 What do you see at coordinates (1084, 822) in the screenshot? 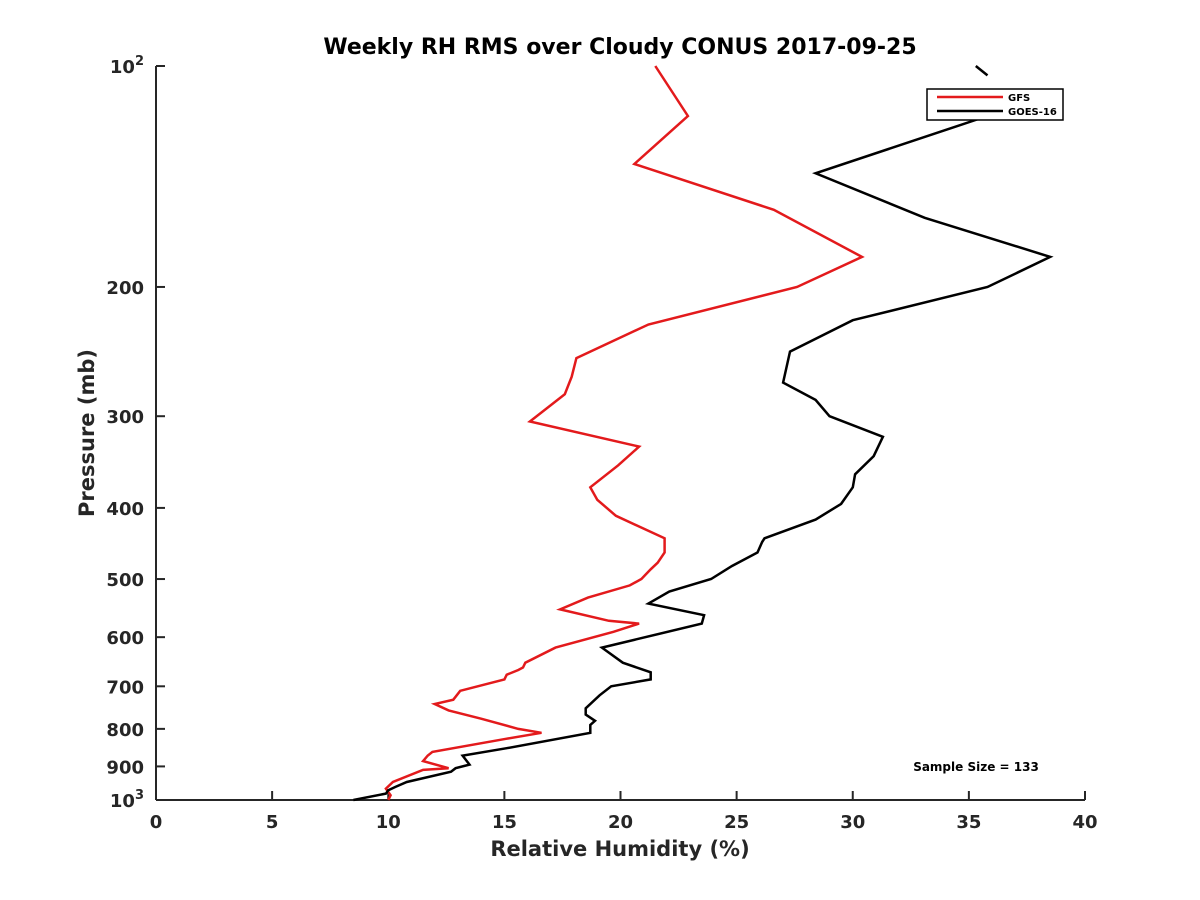
I see `x-tick-label: 40` at bounding box center [1084, 822].